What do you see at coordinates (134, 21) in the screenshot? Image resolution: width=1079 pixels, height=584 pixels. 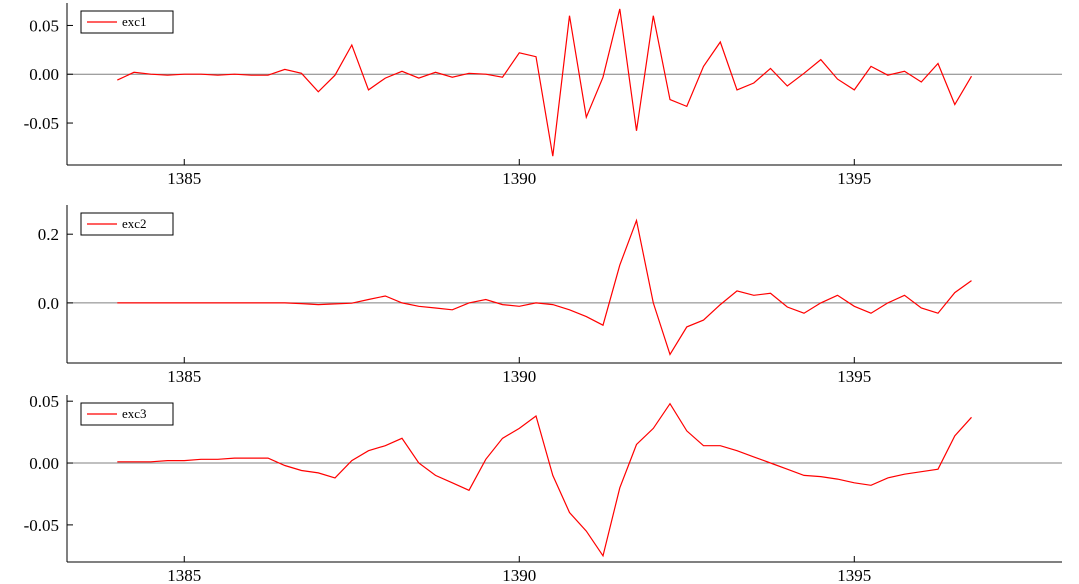 I see `legend-label: exc1` at bounding box center [134, 21].